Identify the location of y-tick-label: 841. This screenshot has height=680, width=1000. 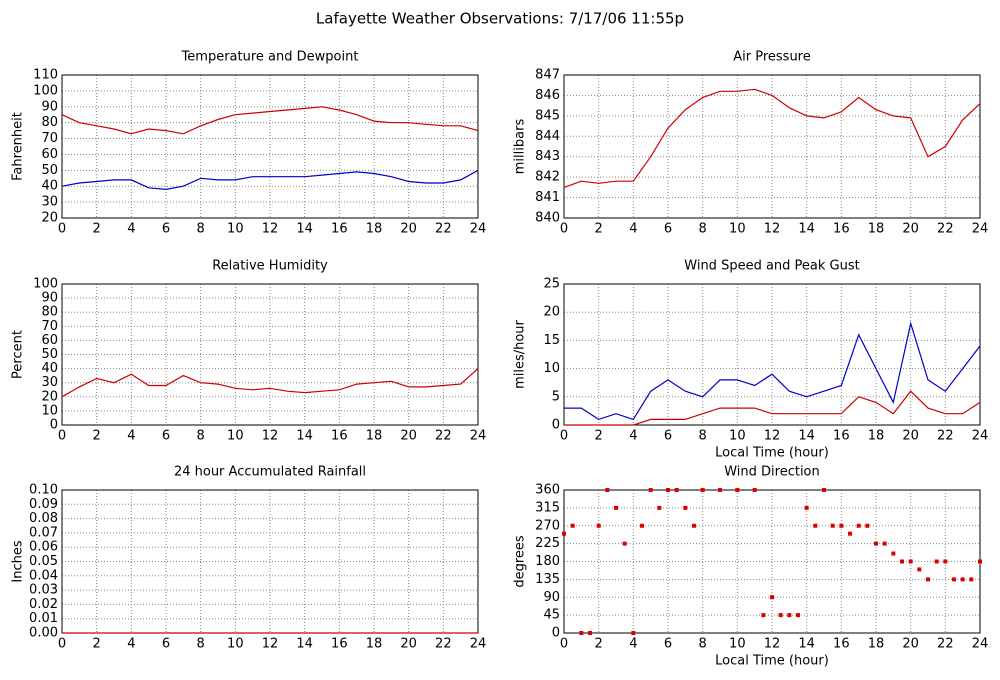
(547, 197).